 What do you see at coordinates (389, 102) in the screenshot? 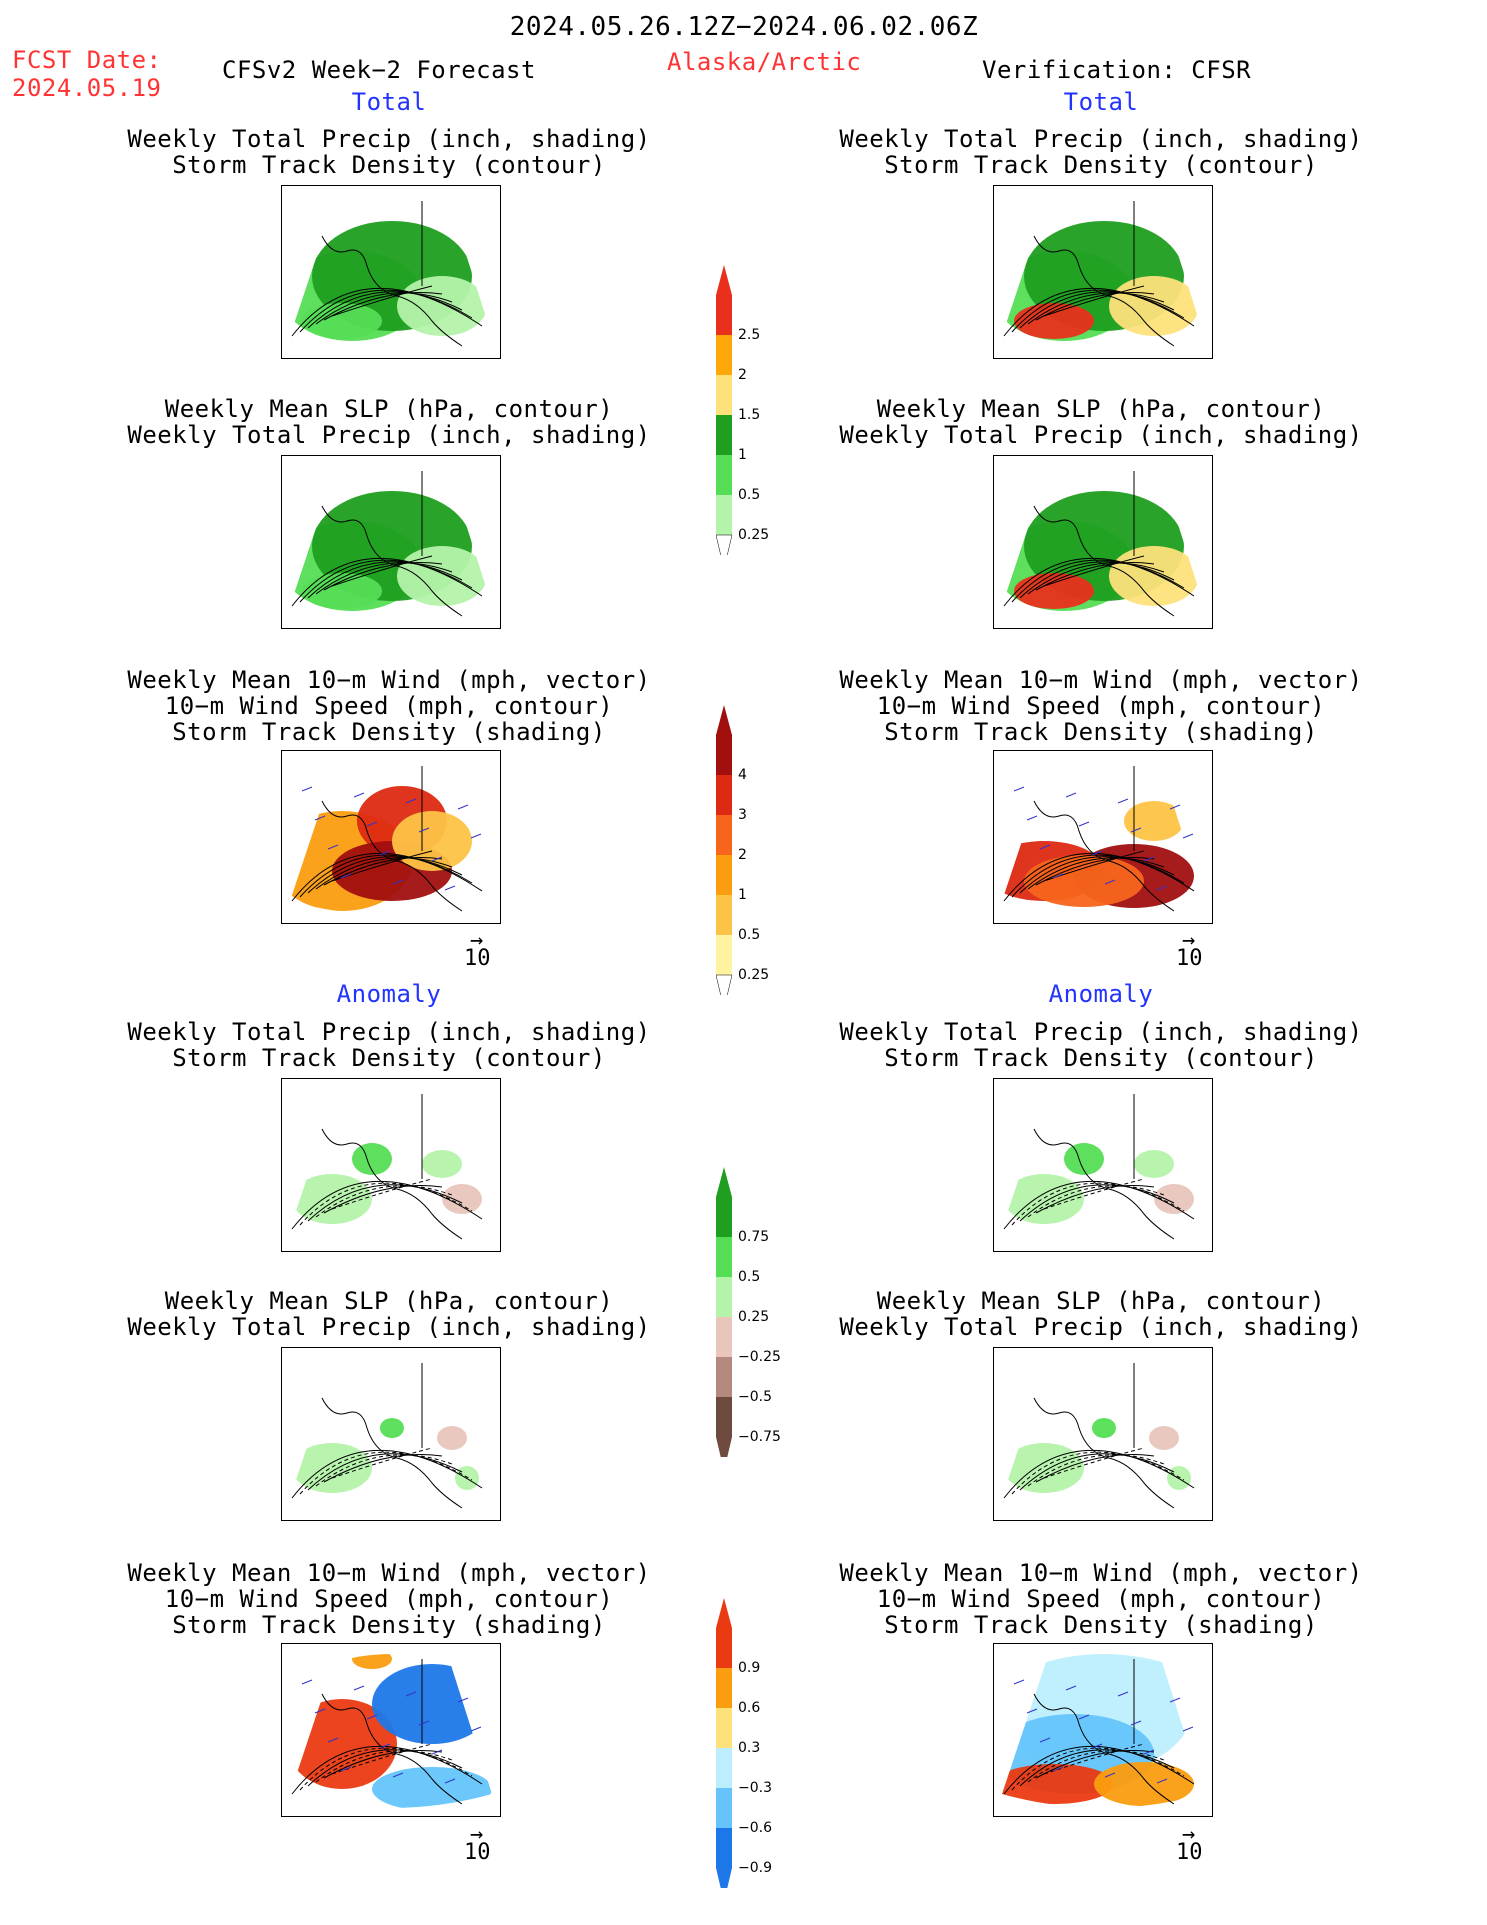
I see `section-total-left: Total` at bounding box center [389, 102].